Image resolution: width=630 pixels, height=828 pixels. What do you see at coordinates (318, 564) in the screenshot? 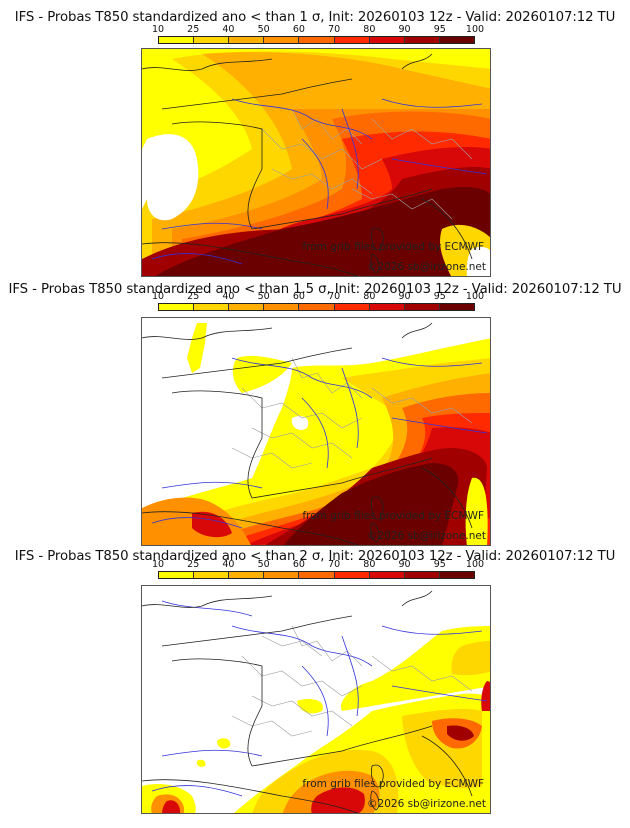
I see `colorbar-3-labels: 10 25 40 50 60 70 80 90 95 100` at bounding box center [318, 564].